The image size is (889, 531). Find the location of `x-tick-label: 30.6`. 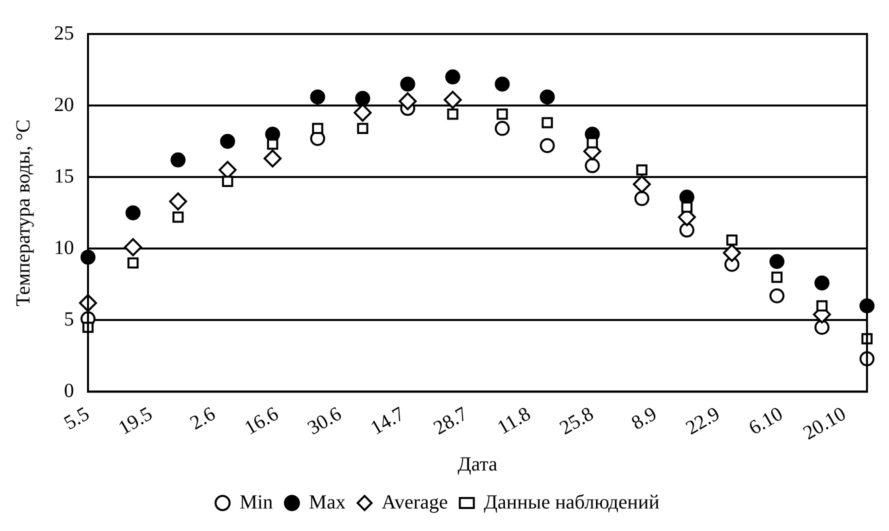

x-tick-label: 30.6 is located at coordinates (325, 421).